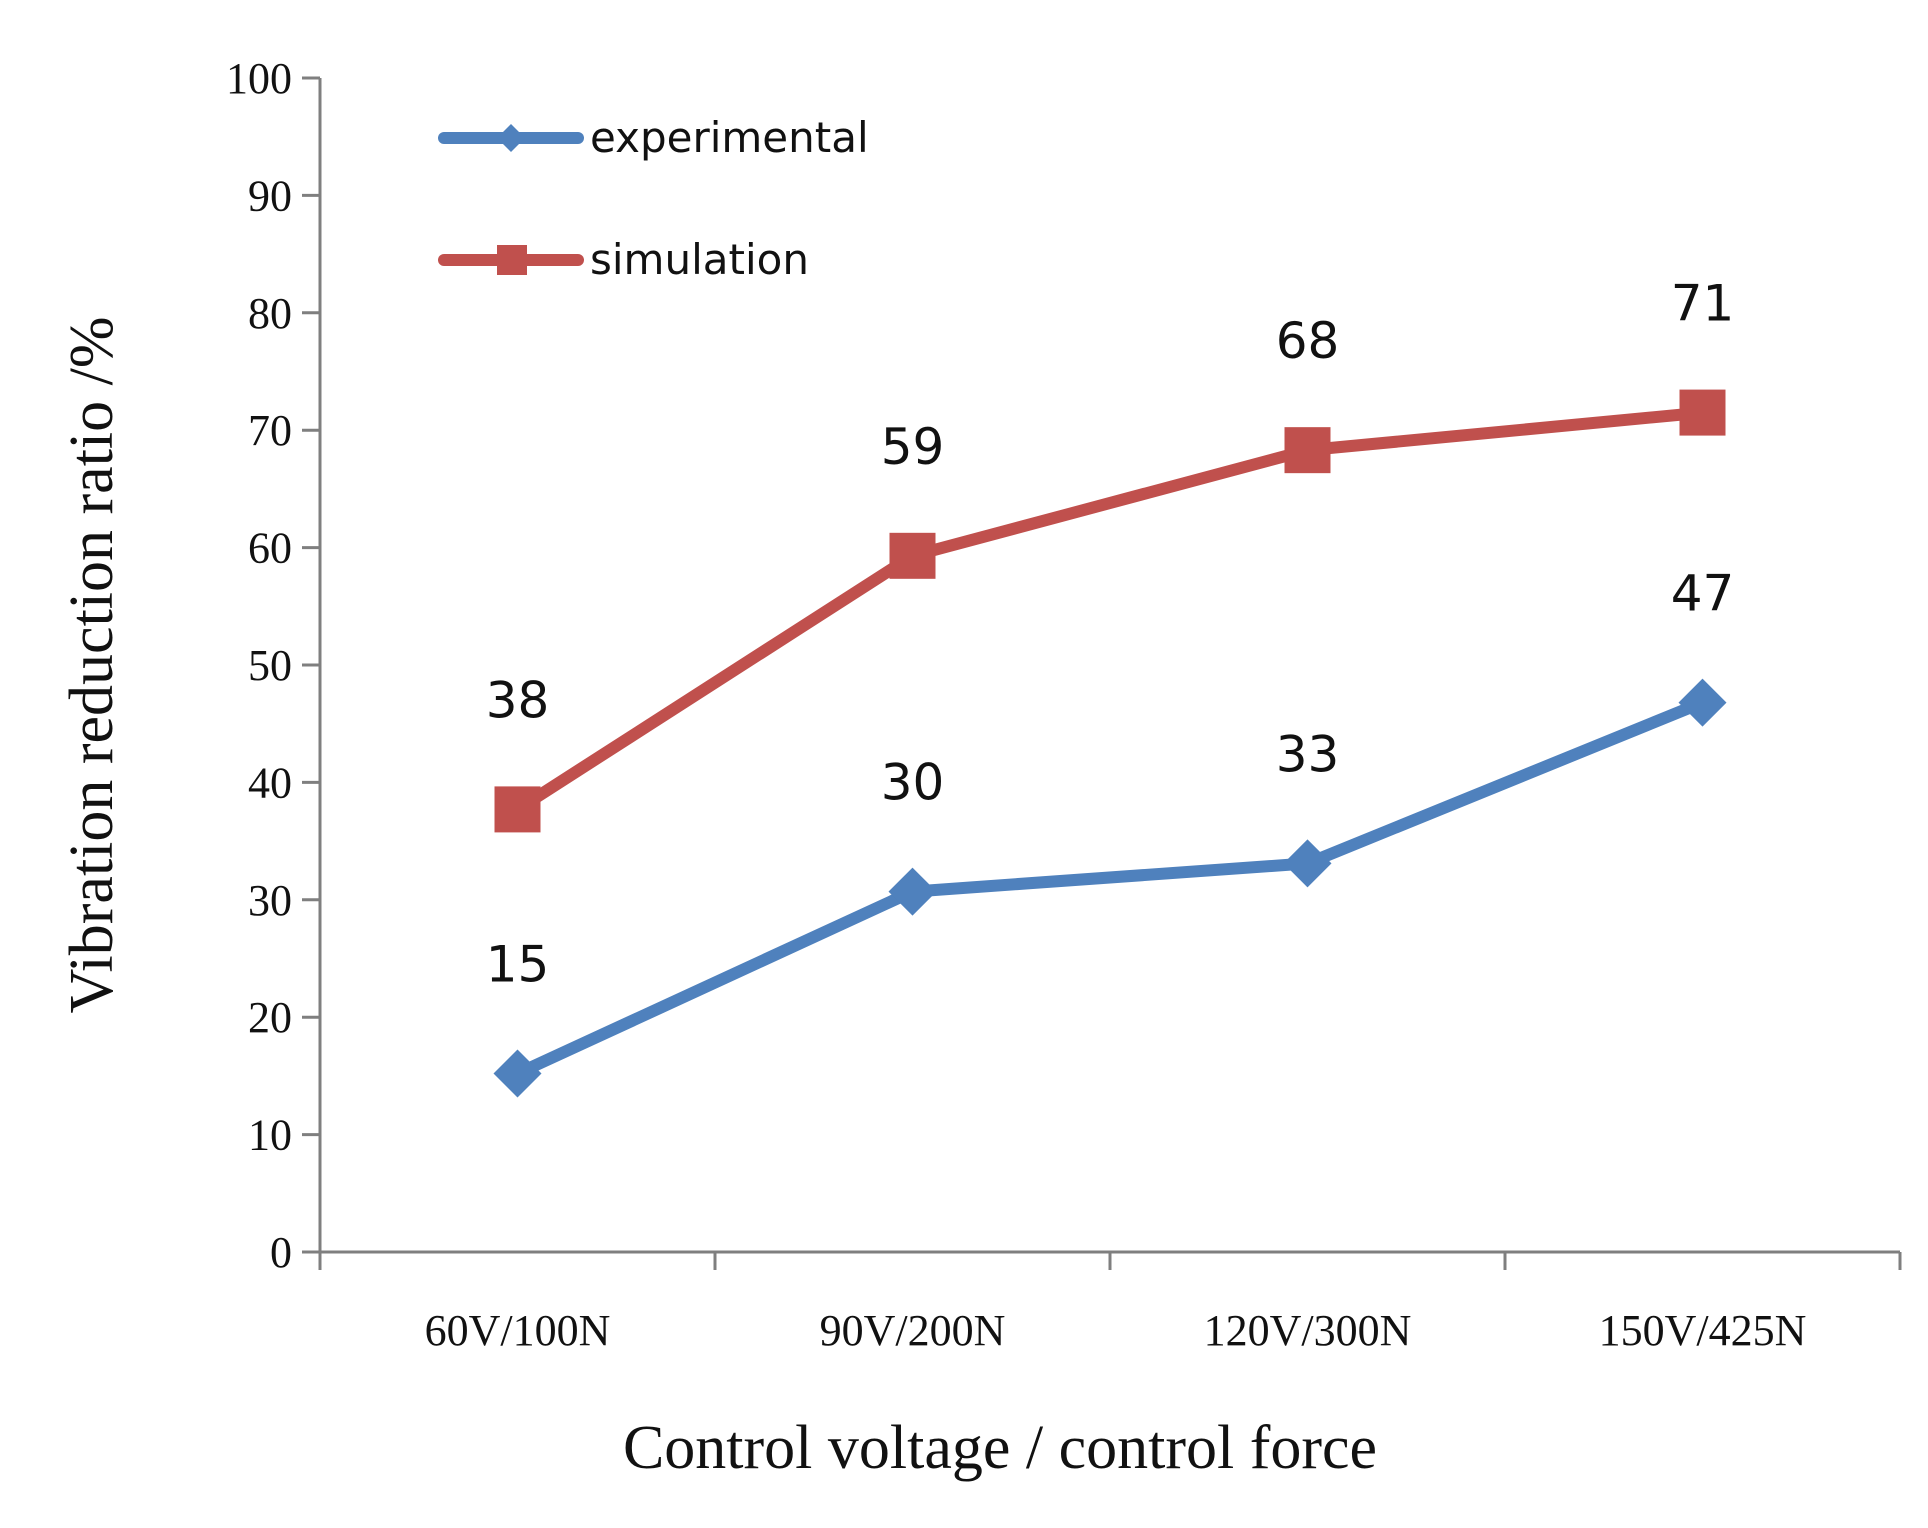 Image resolution: width=1928 pixels, height=1528 pixels. I want to click on data-label-experimental: 30, so click(913, 783).